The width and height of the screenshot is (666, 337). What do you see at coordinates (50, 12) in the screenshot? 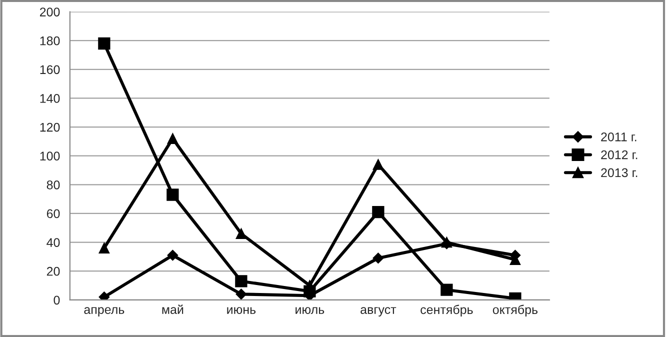
I see `y-tick-label: 200` at bounding box center [50, 12].